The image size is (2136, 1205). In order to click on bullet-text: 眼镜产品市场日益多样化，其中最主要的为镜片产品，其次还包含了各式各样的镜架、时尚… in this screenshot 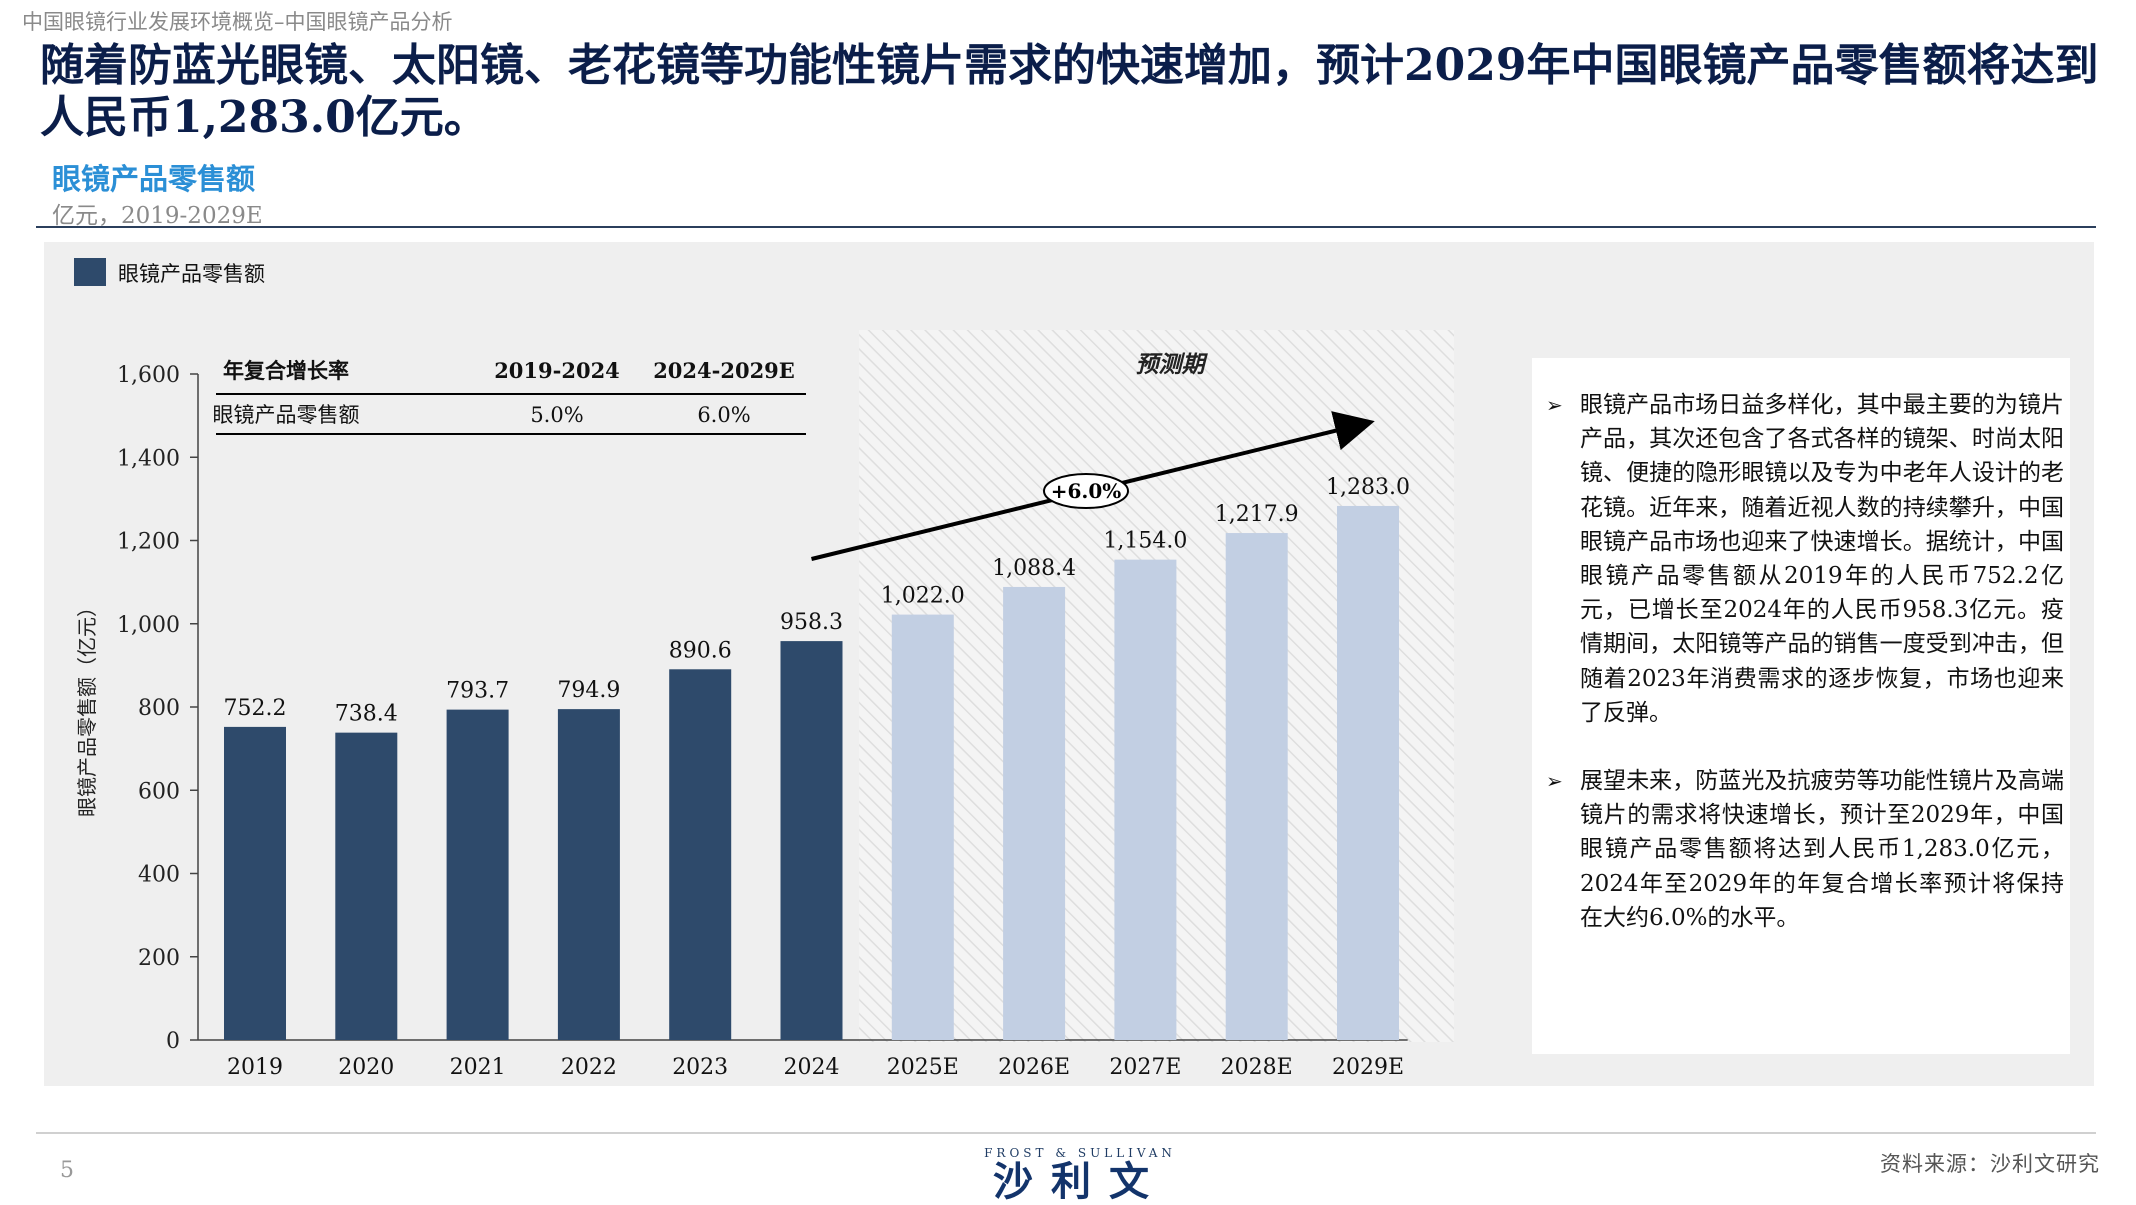, I will do `click(1822, 559)`.